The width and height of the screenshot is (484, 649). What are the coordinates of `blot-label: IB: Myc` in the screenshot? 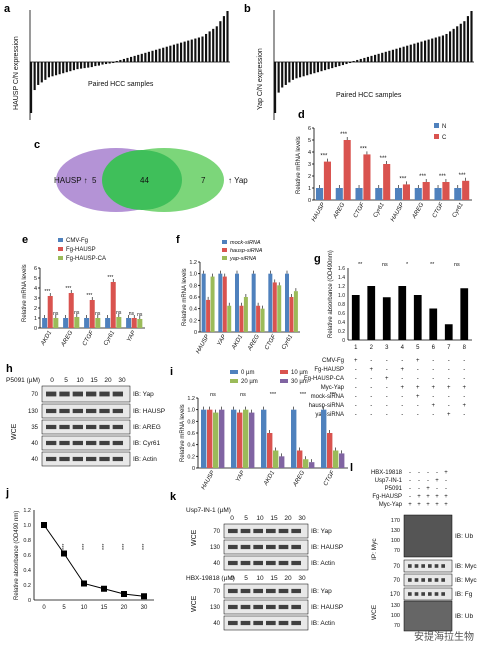 It's located at (466, 580).